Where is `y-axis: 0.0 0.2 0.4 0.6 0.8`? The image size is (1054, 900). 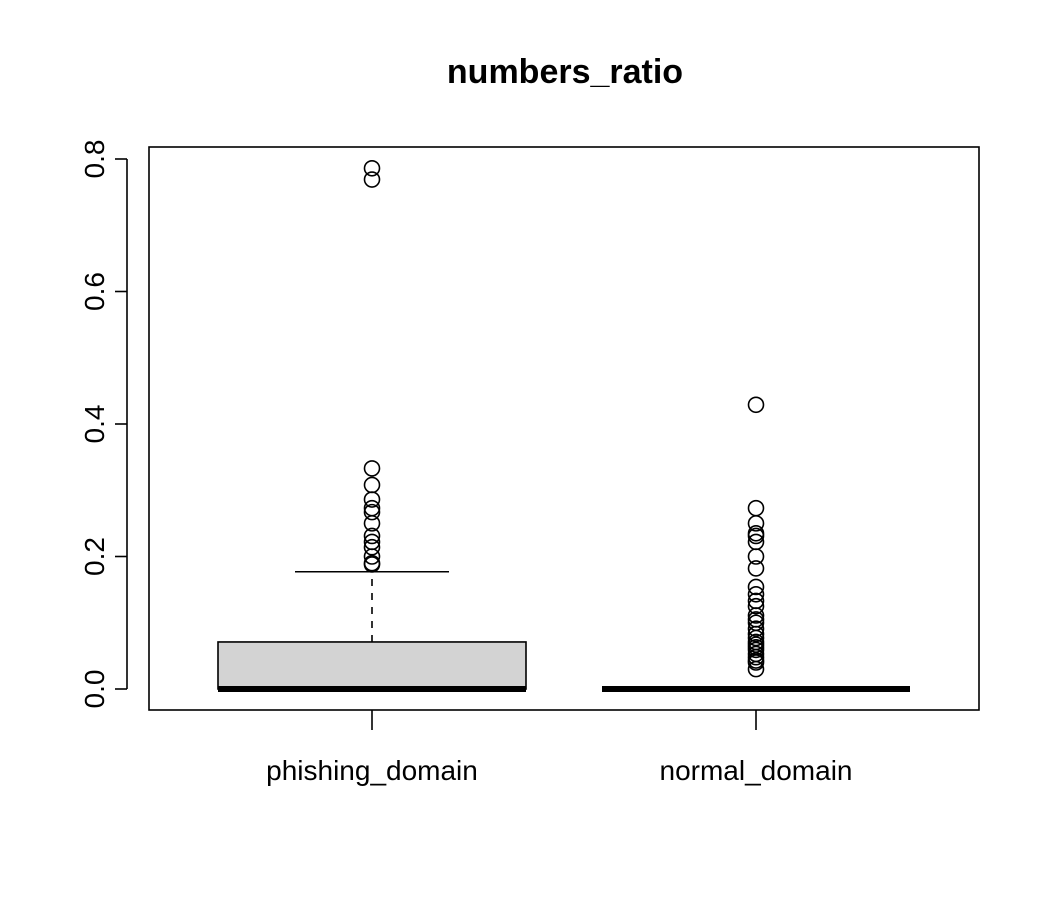 y-axis: 0.0 0.2 0.4 0.6 0.8 is located at coordinates (103, 424).